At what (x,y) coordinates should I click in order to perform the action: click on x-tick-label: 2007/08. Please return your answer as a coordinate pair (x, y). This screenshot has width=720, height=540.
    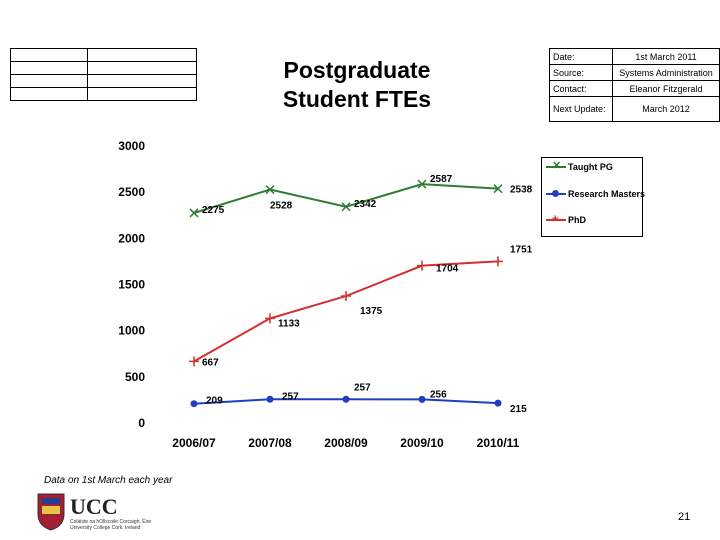
    Looking at the image, I should click on (270, 443).